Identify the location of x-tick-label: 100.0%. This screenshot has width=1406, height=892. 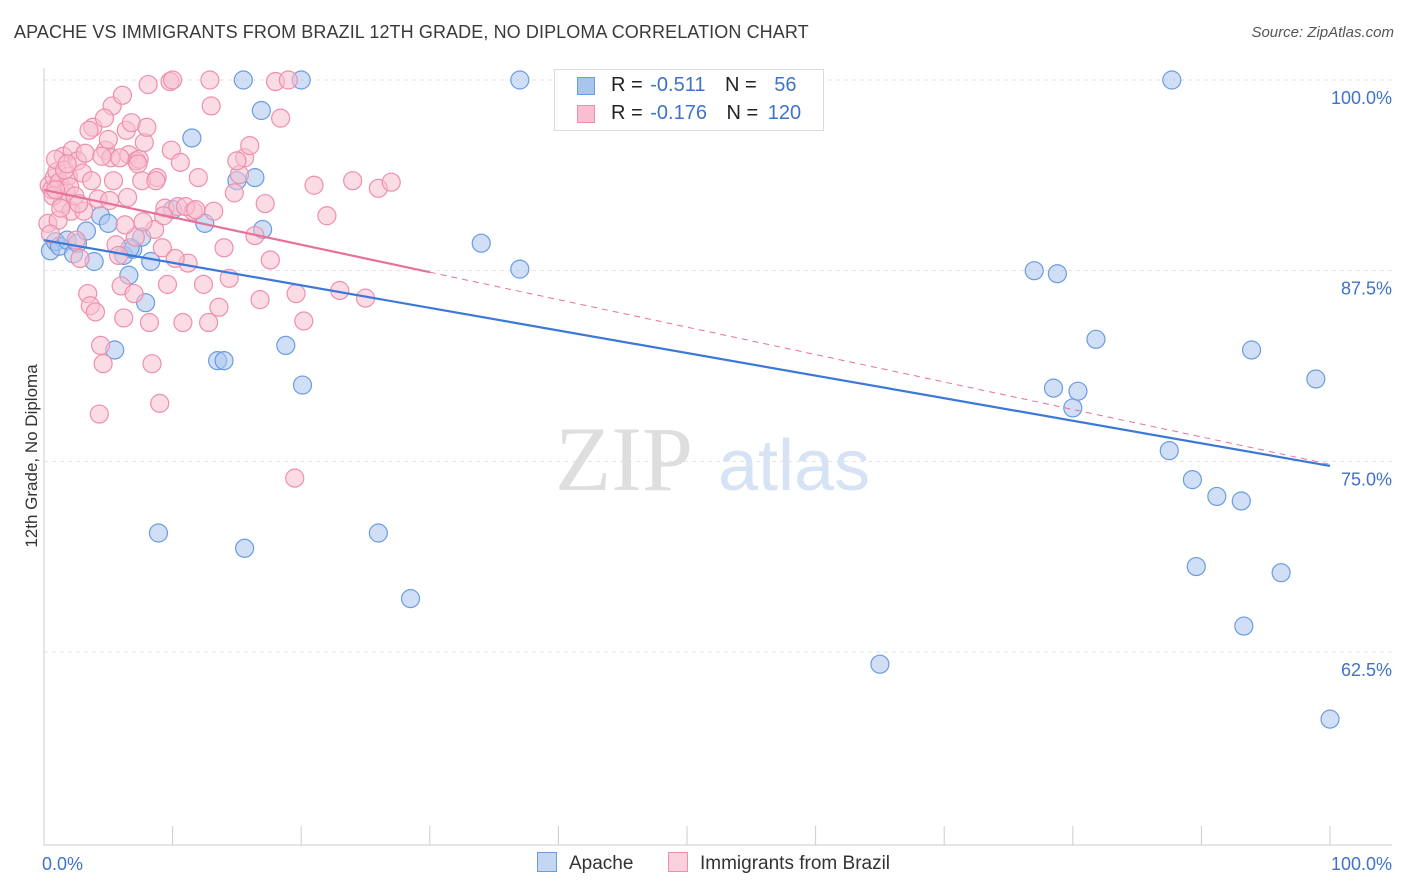
(1361, 864).